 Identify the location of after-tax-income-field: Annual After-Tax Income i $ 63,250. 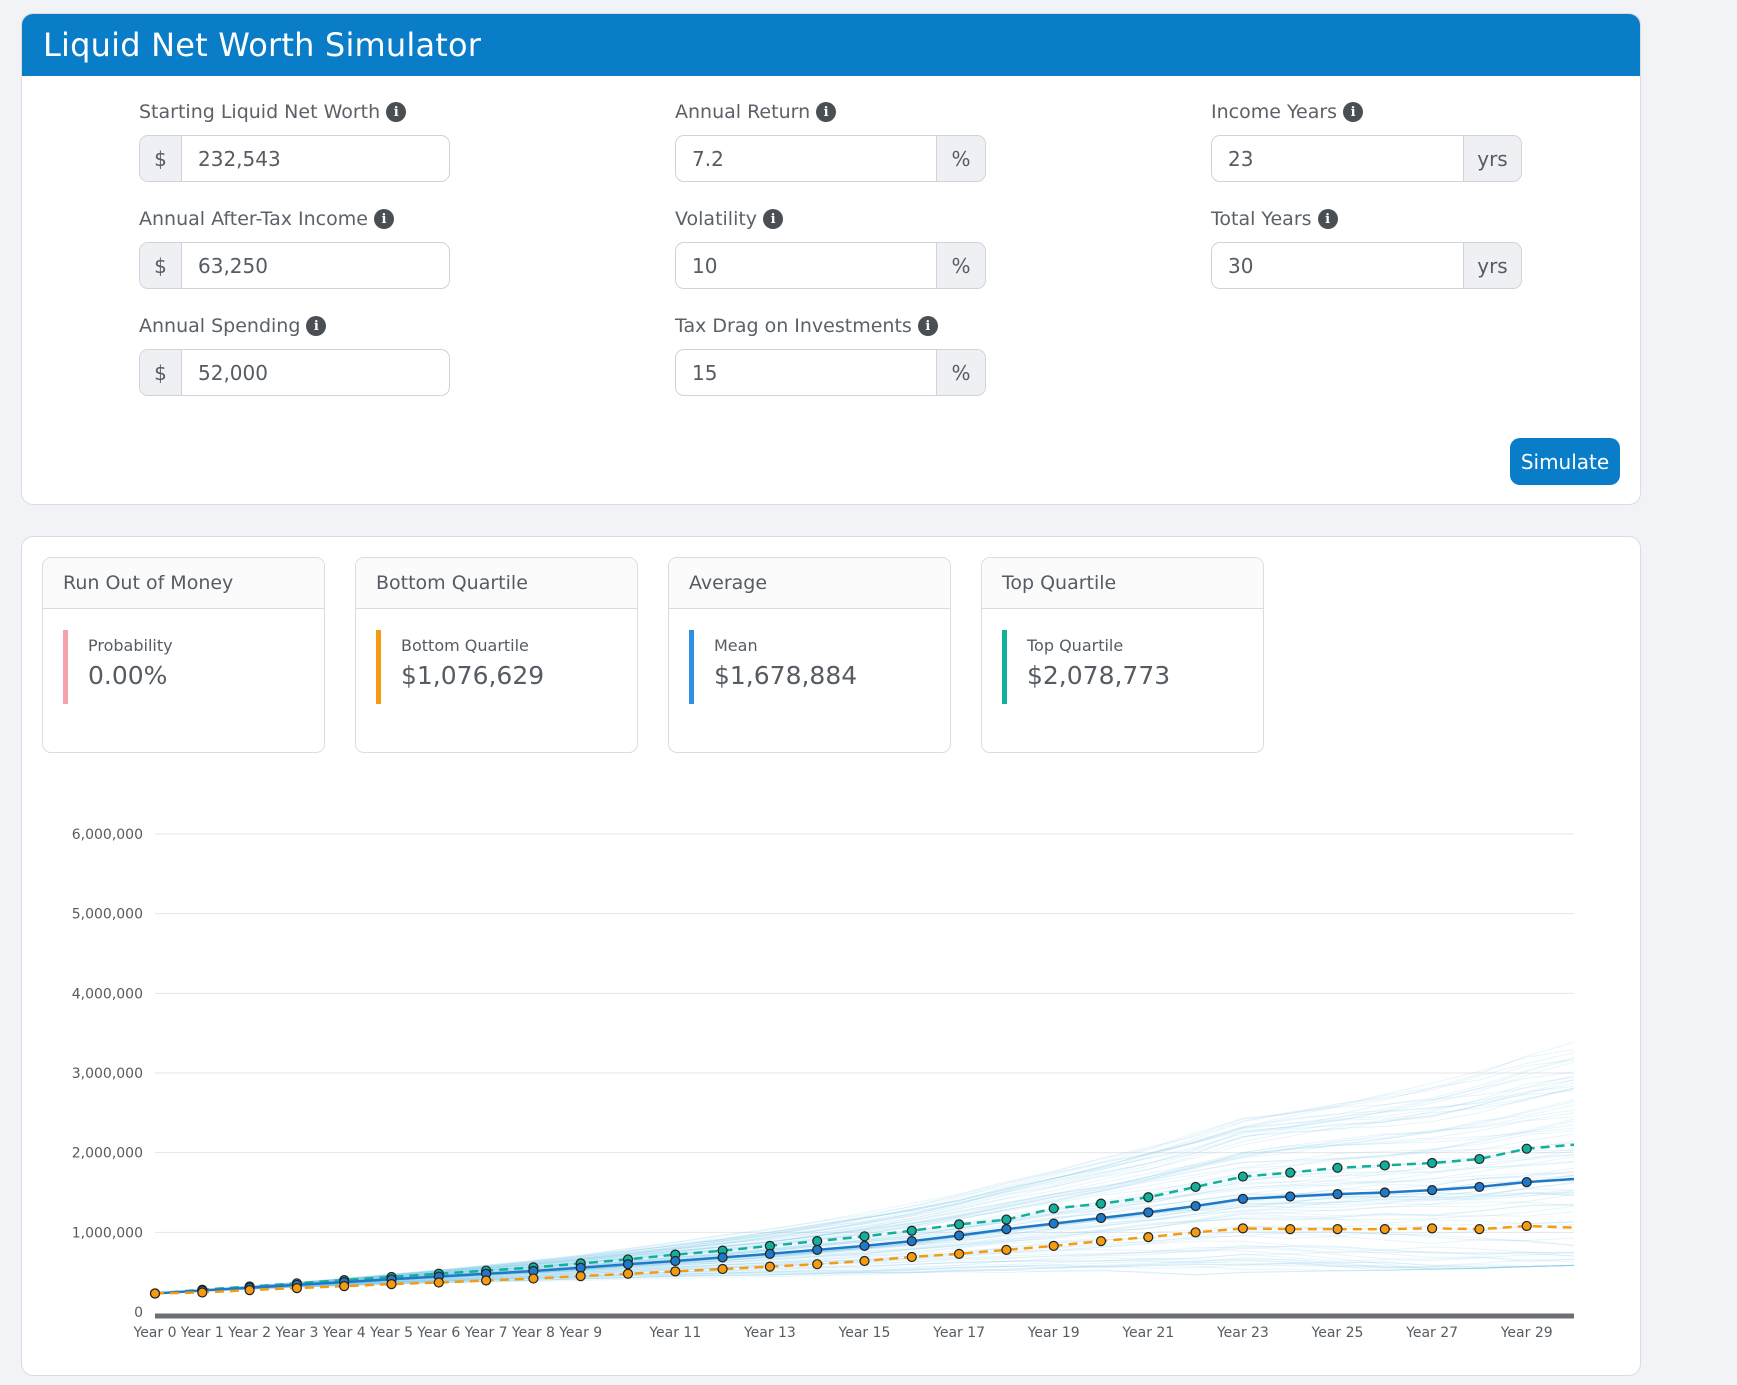
(294, 247).